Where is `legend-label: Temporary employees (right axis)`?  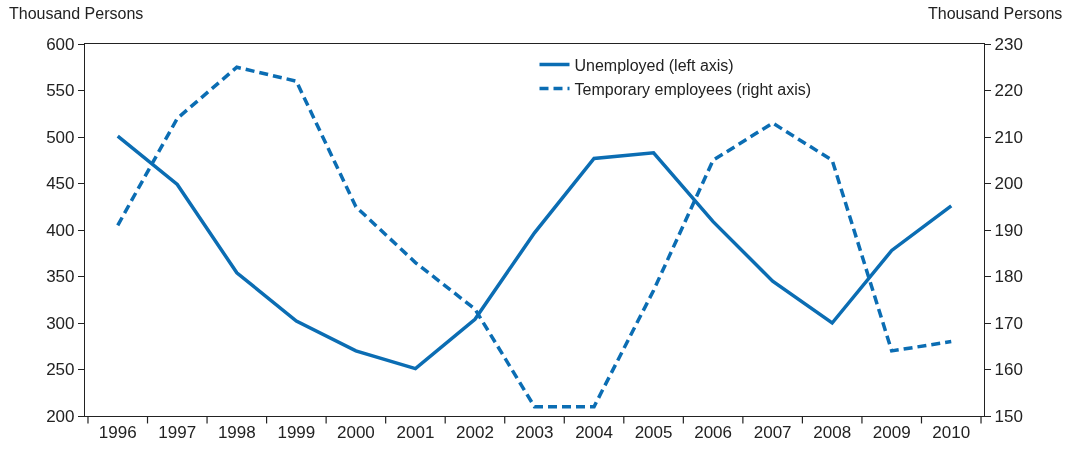 legend-label: Temporary employees (right axis) is located at coordinates (693, 89).